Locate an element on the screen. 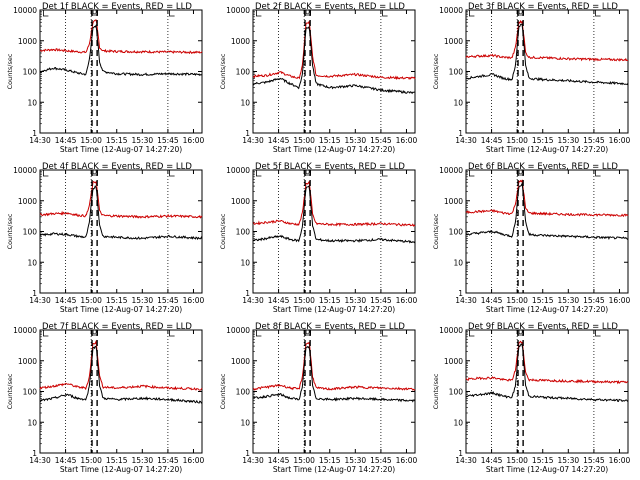 The height and width of the screenshot is (480, 640). panel-title: Det 5f BLACK = Events, RED = LLD is located at coordinates (330, 167).